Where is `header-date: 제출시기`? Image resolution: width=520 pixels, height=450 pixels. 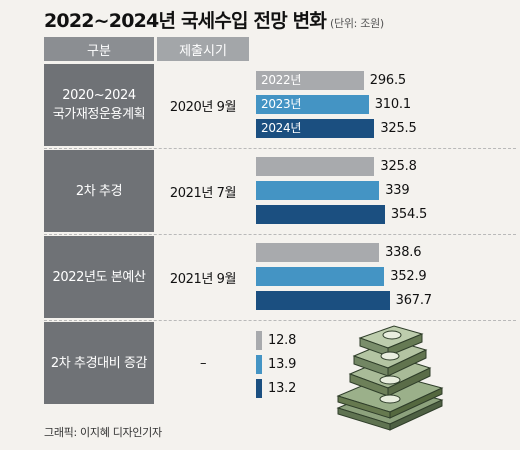
header-date: 제출시기 is located at coordinates (203, 49).